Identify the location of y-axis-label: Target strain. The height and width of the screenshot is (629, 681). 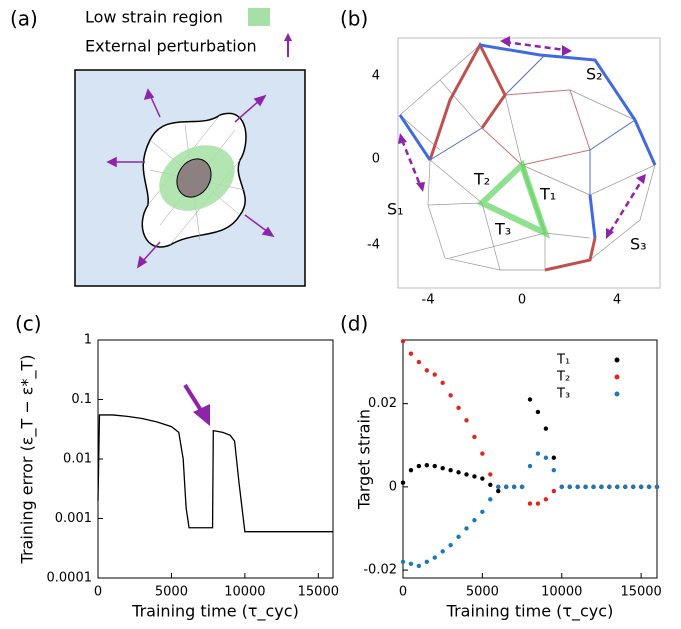
(364, 459).